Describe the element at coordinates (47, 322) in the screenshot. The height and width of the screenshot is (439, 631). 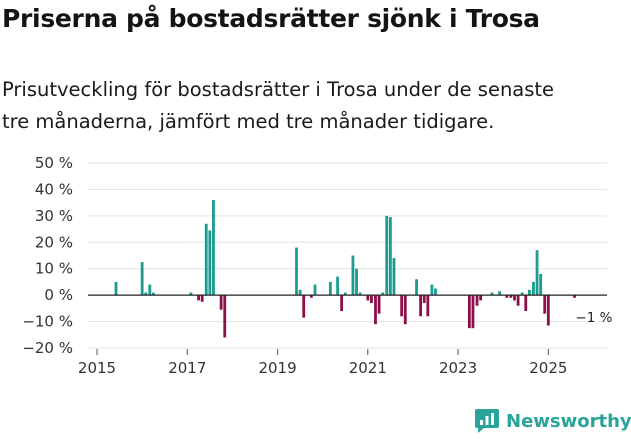
I see `y-tick-label: −10 %` at that location.